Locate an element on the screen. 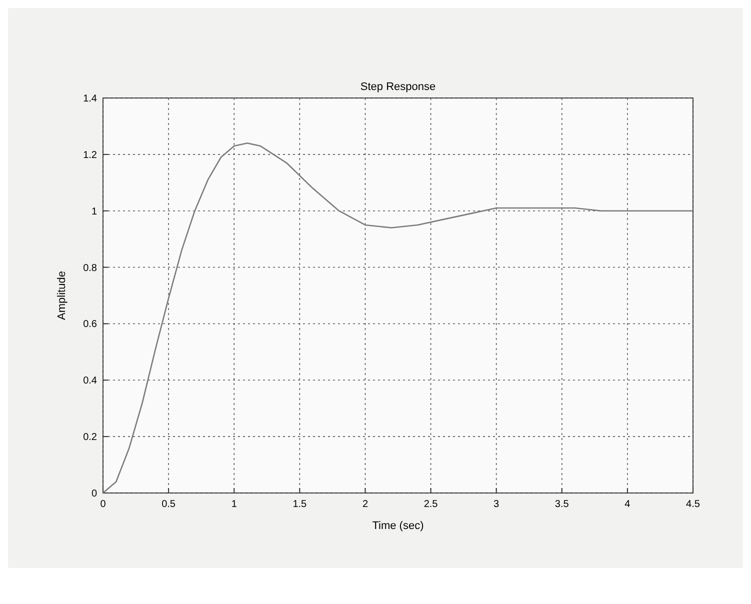 This screenshot has height=604, width=751. x-tick-label: 0 is located at coordinates (103, 504).